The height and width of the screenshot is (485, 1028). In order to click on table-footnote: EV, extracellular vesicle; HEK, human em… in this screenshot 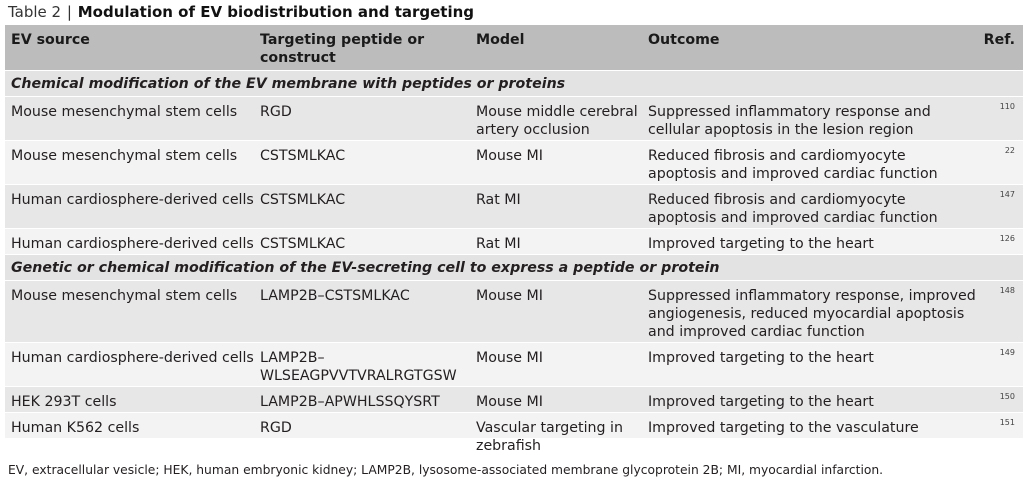, I will do `click(446, 470)`.